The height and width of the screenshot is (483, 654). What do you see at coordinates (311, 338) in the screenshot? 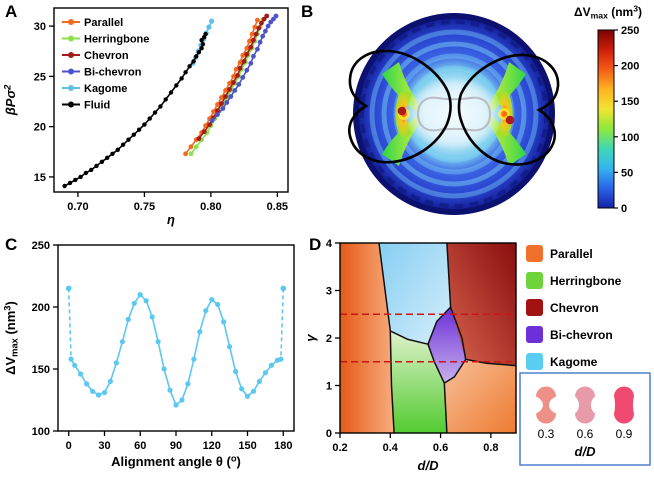
I see `y-axis-label: γ` at bounding box center [311, 338].